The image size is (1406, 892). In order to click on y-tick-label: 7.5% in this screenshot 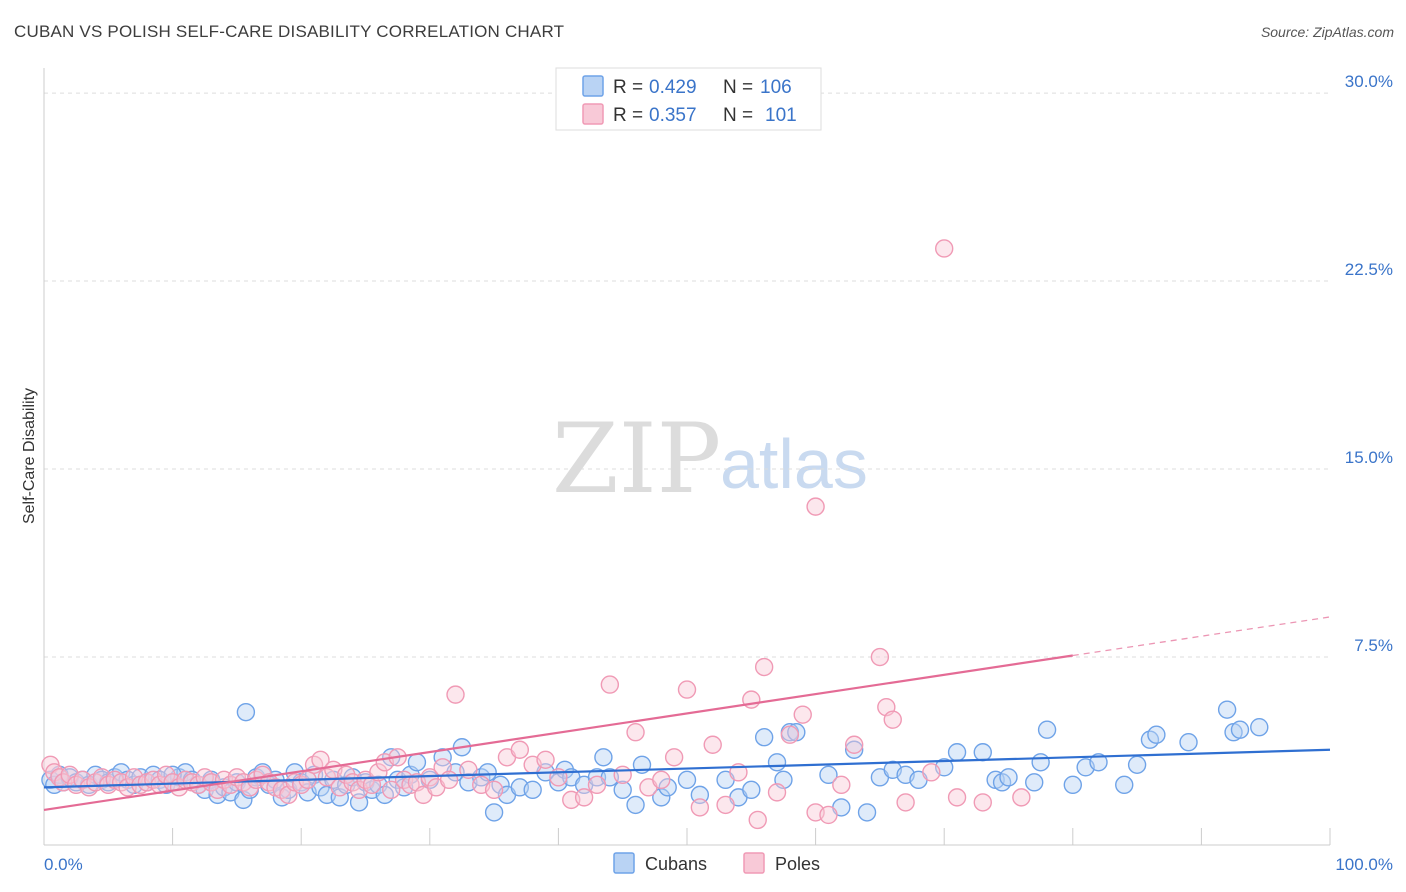, I will do `click(1373, 645)`.